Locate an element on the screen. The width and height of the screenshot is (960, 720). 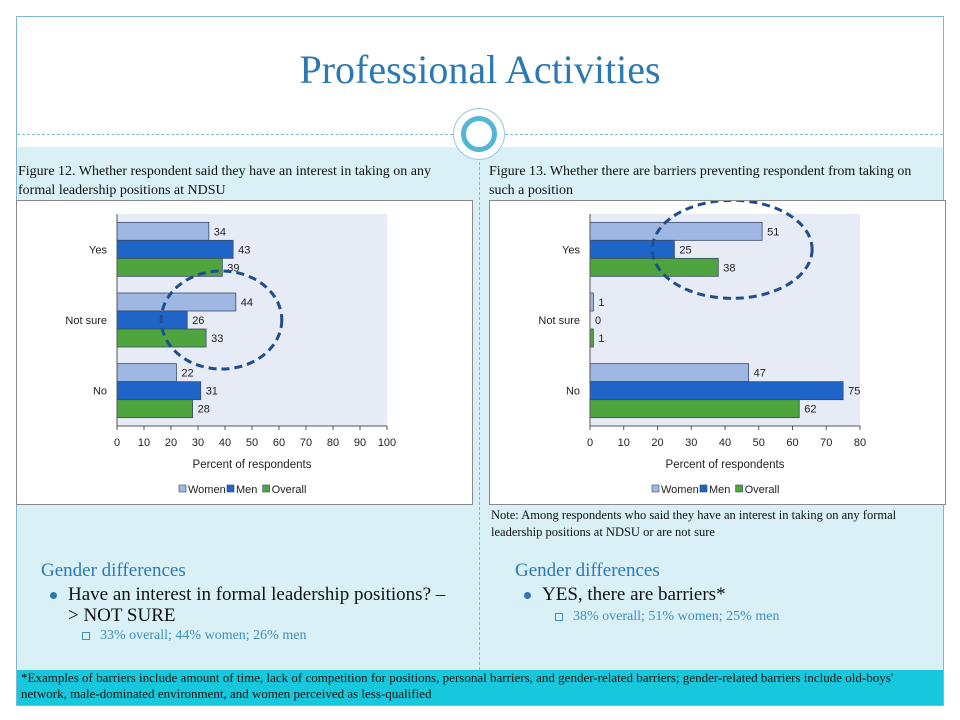
data-label: 62 is located at coordinates (810, 410).